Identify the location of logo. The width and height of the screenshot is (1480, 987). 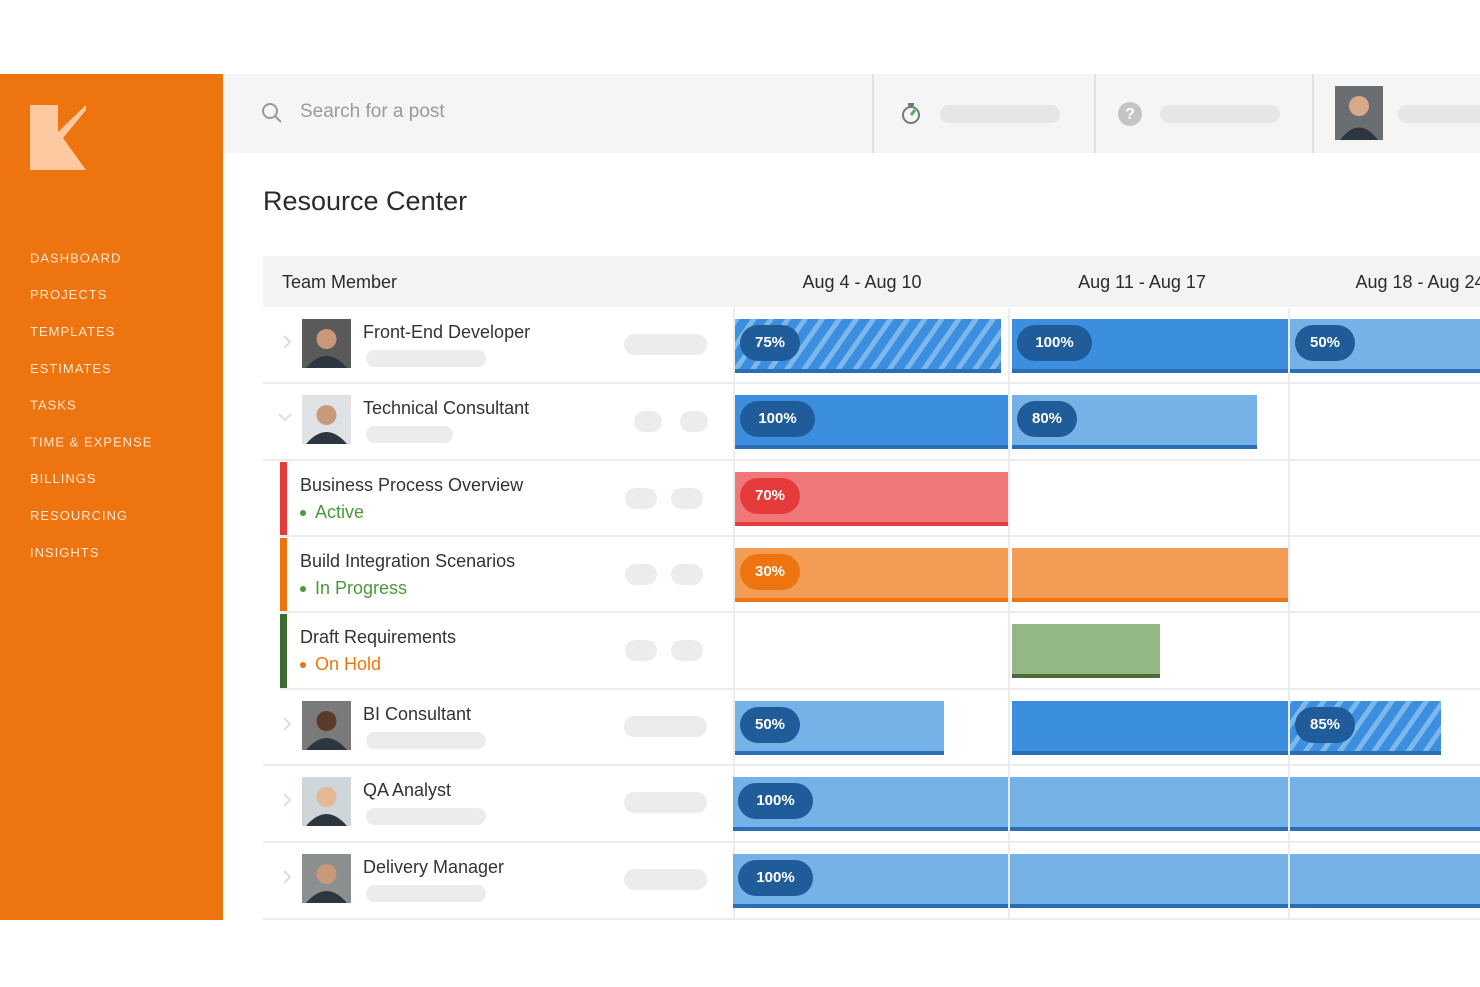
(58, 137).